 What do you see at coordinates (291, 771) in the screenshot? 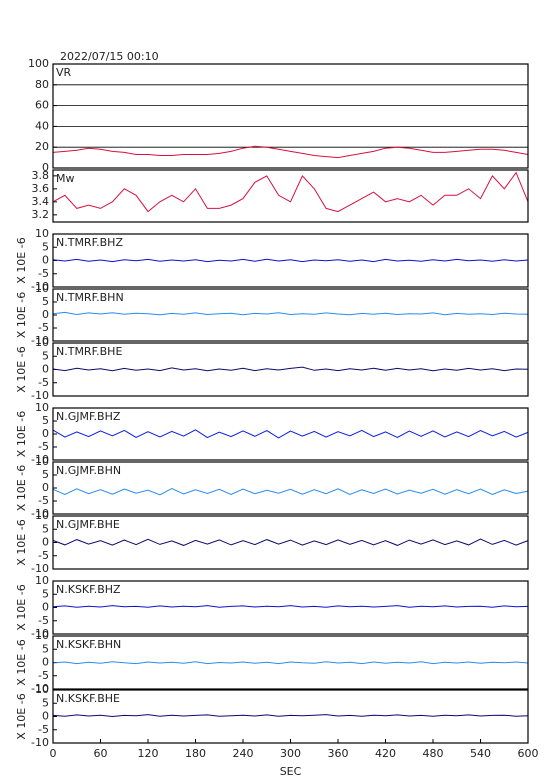
I see `x-axis-label: SEC` at bounding box center [291, 771].